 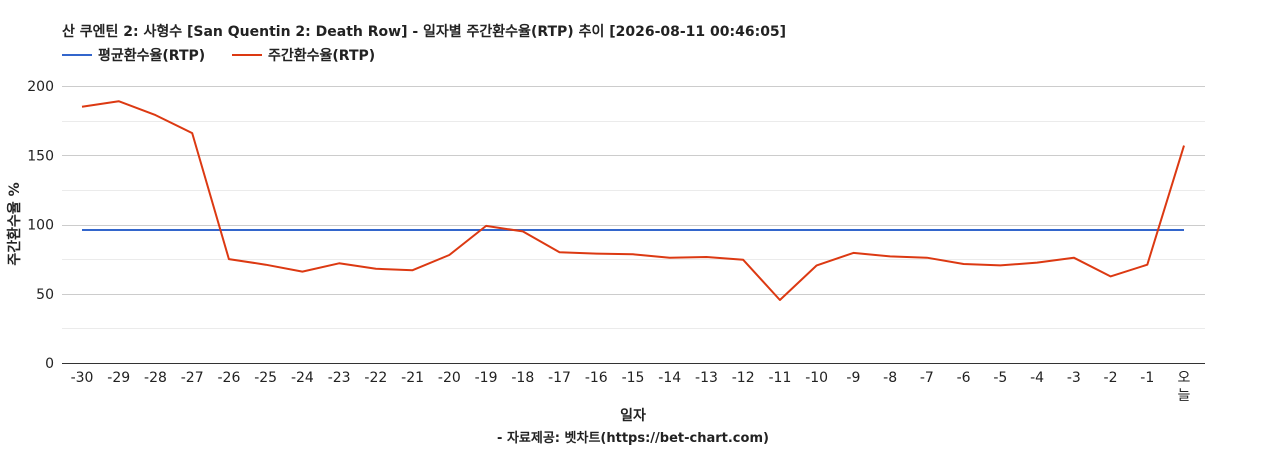 I want to click on y-tick-label: 200, so click(x=40, y=87).